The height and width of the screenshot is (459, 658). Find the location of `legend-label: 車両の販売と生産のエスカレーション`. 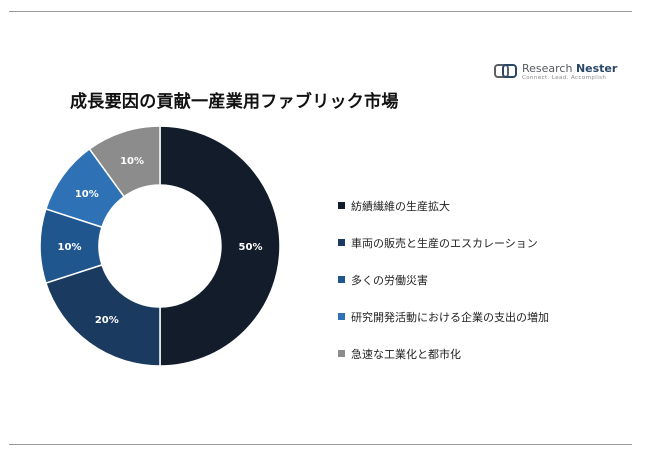

legend-label: 車両の販売と生産のエスカレーション is located at coordinates (444, 243).